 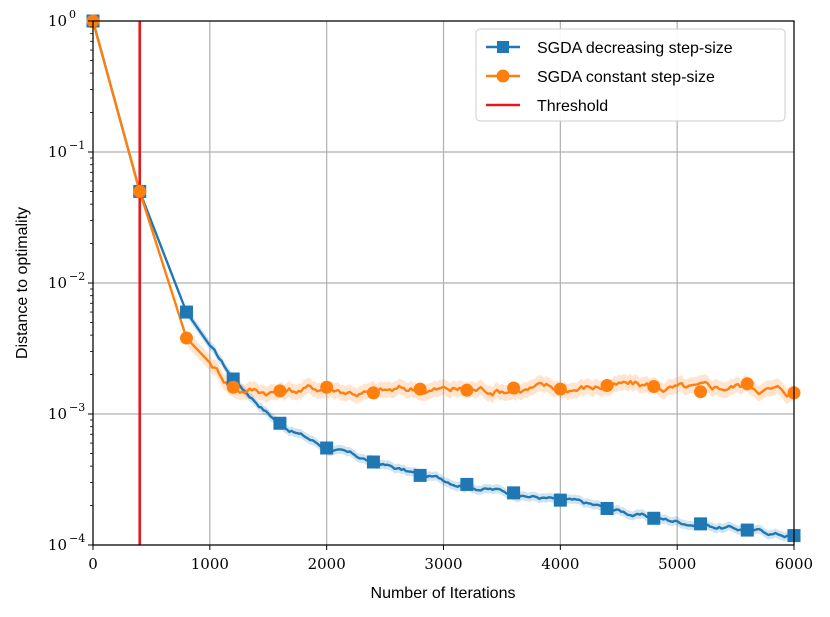 I want to click on legend-label-constant: SGDA constant step-size, so click(x=626, y=77).